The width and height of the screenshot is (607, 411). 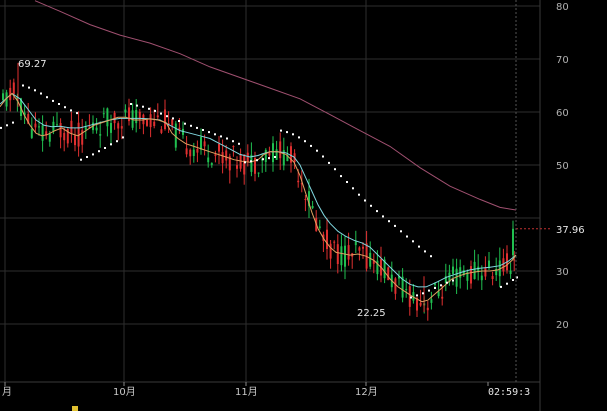 I want to click on x-tick-label: 11月, so click(x=246, y=392).